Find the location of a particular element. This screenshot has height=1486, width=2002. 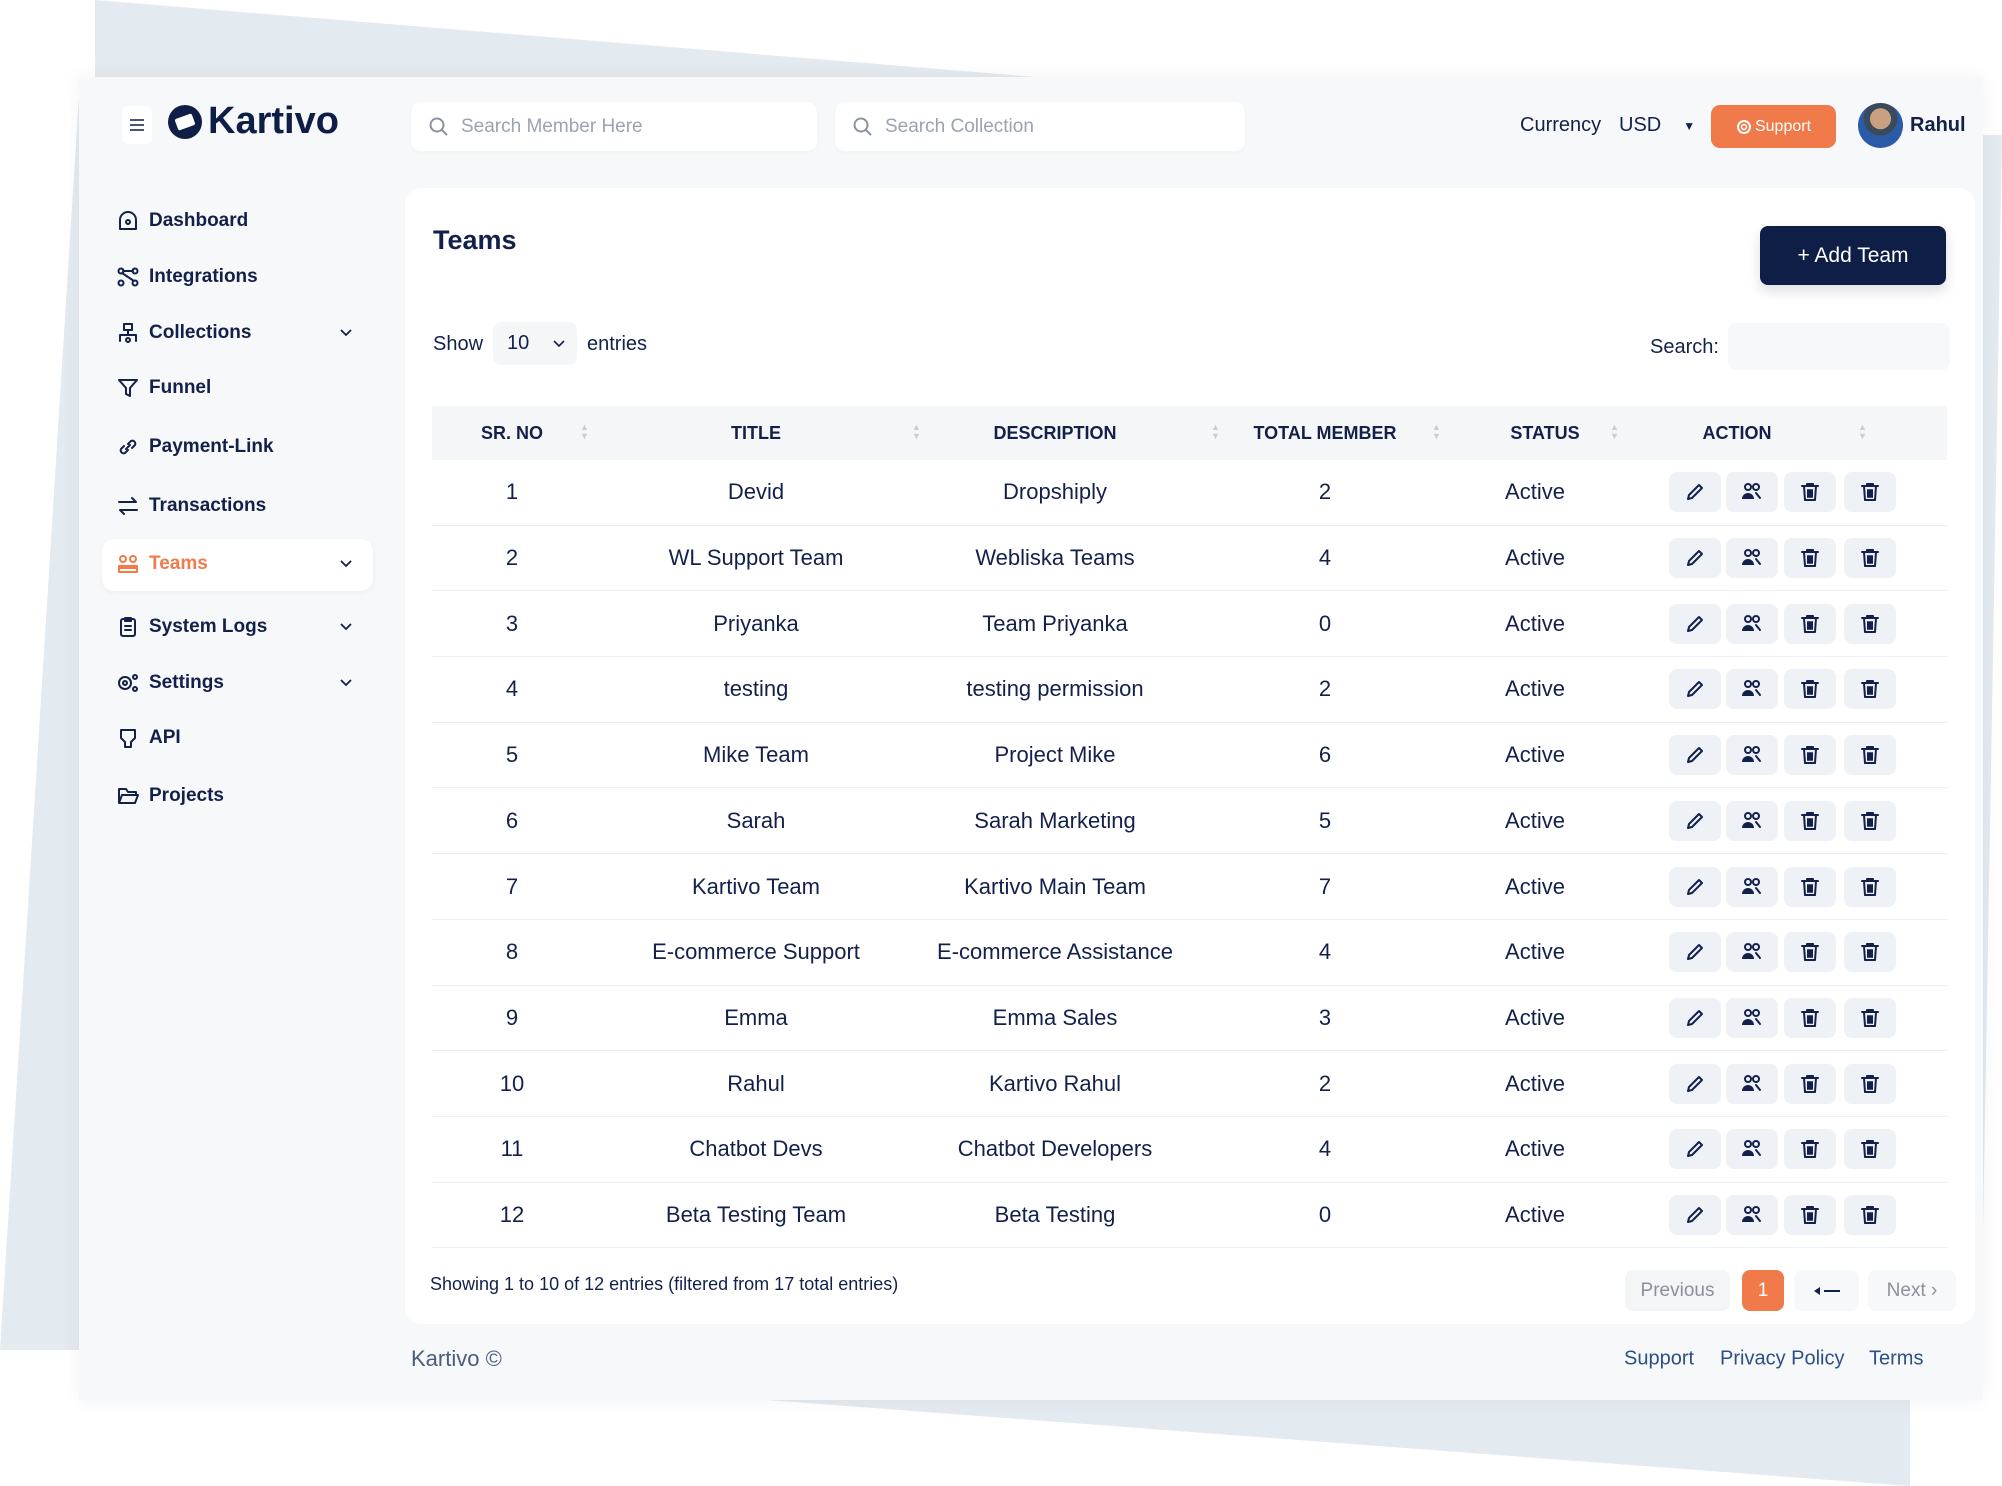

sidebar-item-system-logs: System Logs is located at coordinates (192, 627).